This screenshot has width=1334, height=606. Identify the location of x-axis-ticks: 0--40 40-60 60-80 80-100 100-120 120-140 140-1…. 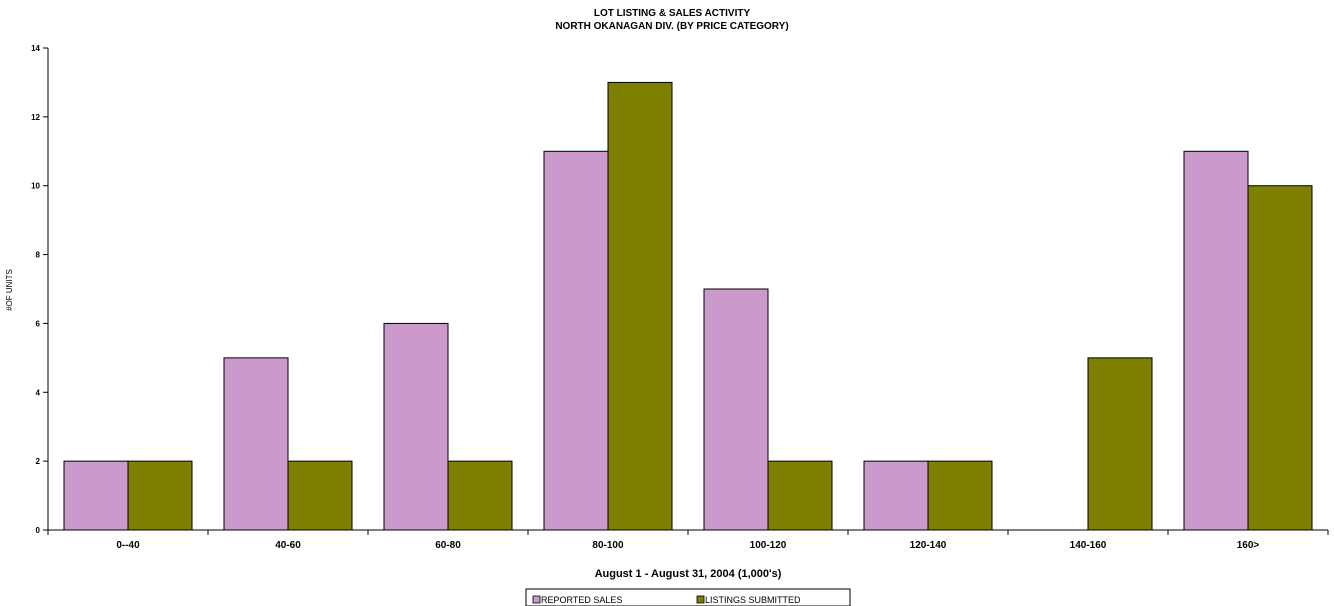
(688, 540).